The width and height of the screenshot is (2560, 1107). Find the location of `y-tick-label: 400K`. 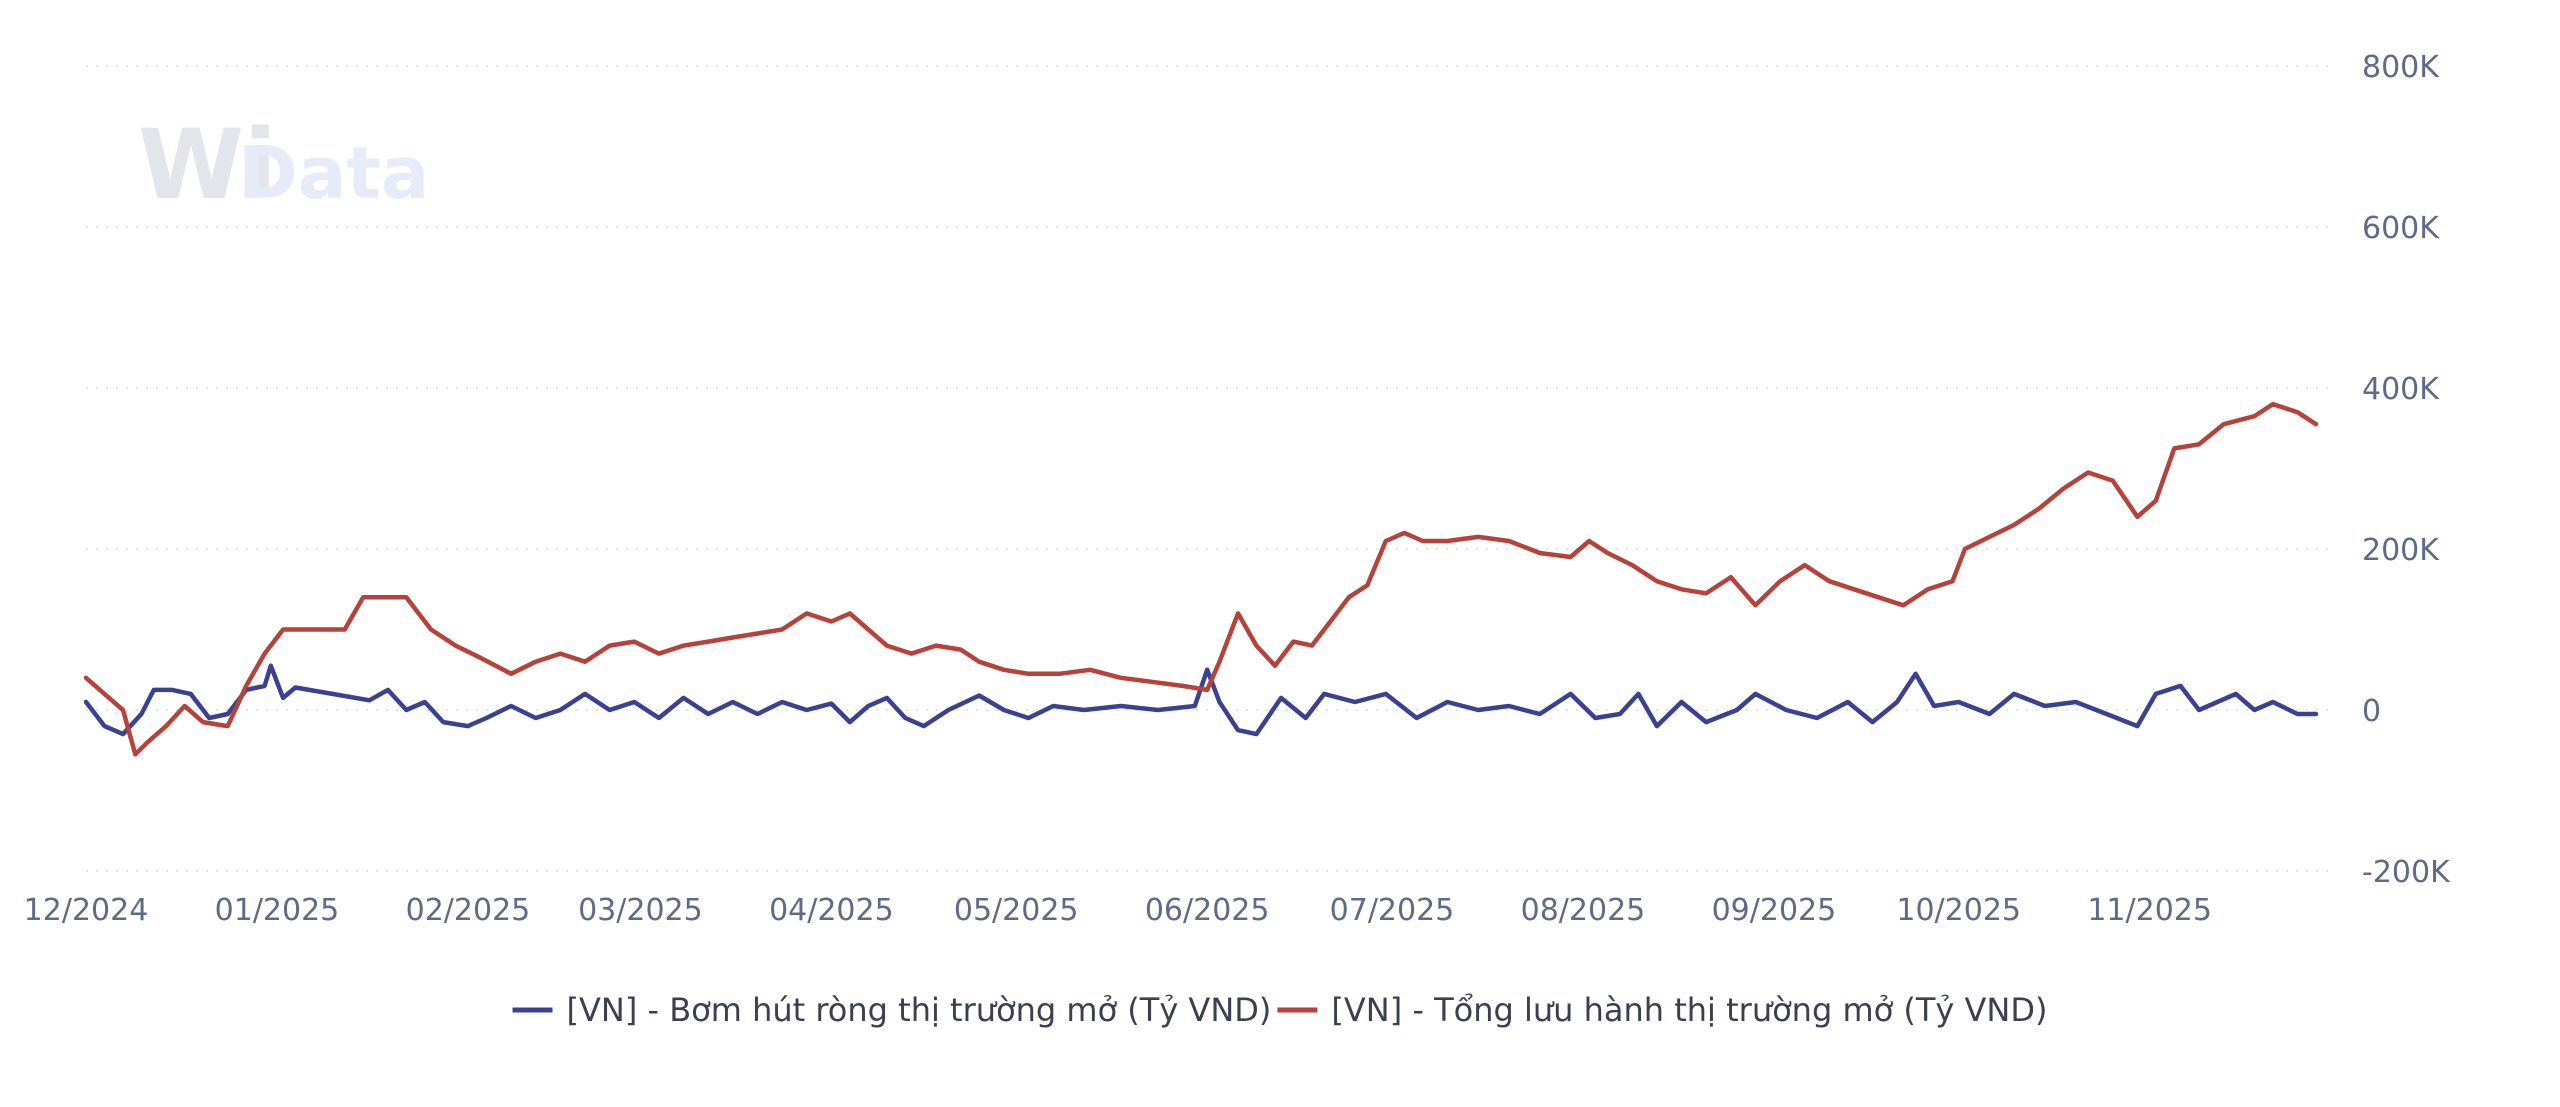

y-tick-label: 400K is located at coordinates (2401, 389).